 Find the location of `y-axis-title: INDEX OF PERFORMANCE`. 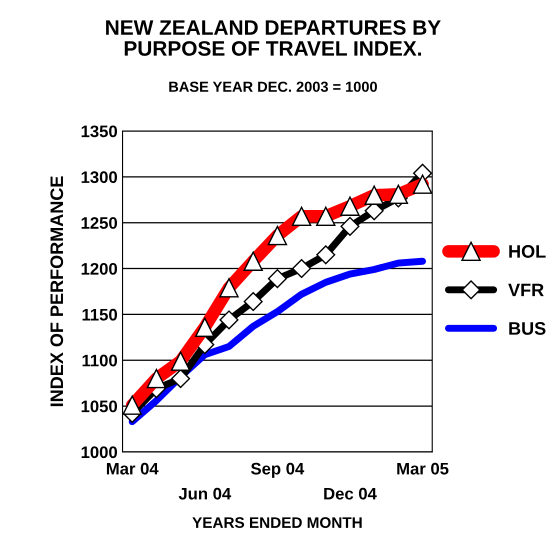

y-axis-title: INDEX OF PERFORMANCE is located at coordinates (57, 291).